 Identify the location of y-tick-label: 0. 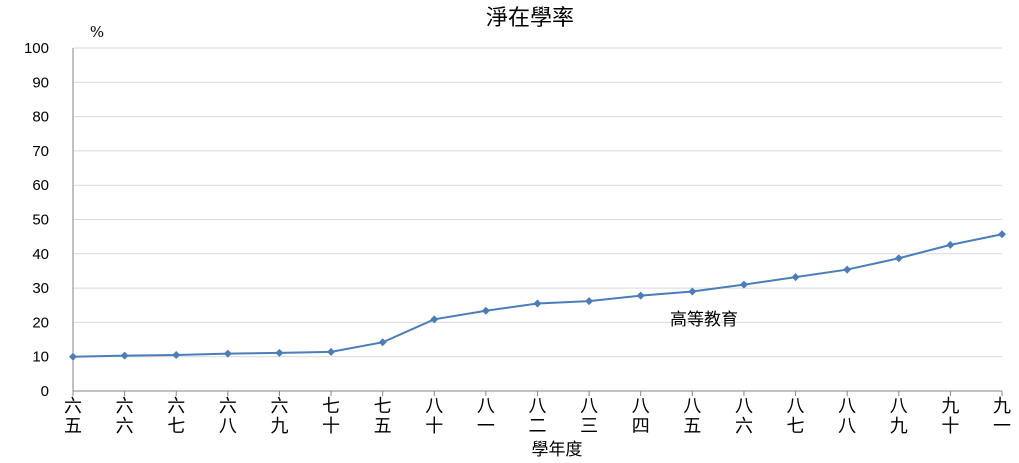
(45, 391).